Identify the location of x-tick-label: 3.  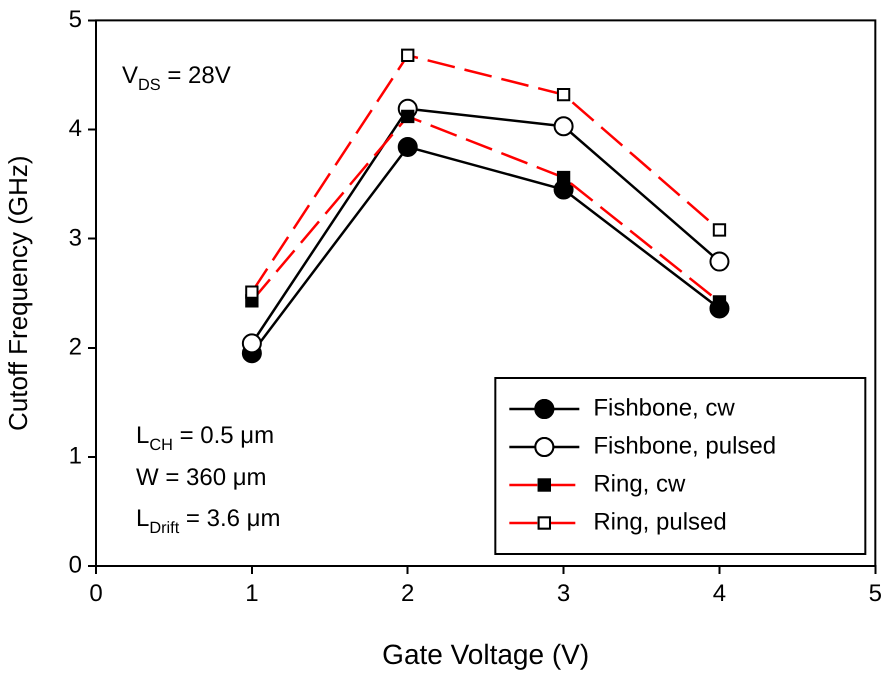
(563, 594).